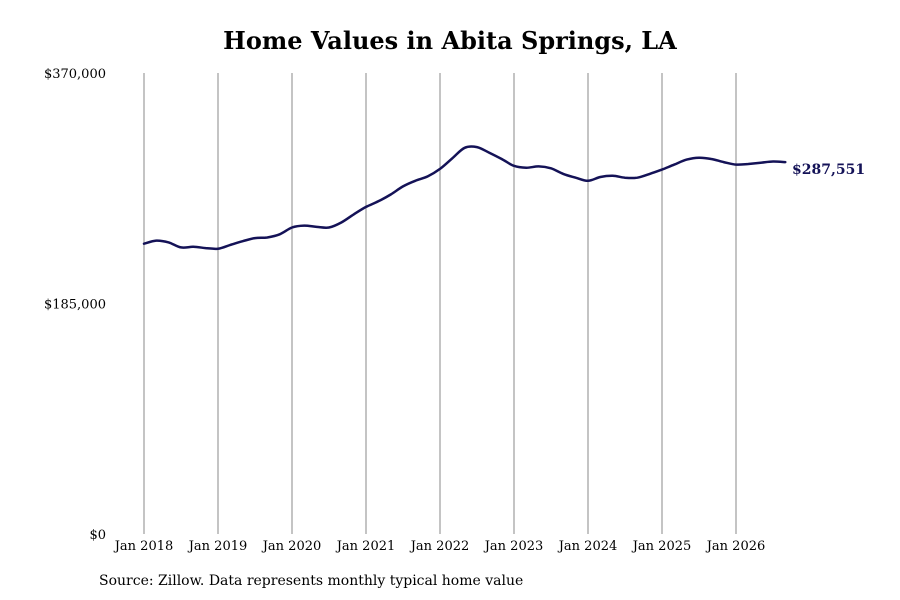  I want to click on series-layer, so click(464, 198).